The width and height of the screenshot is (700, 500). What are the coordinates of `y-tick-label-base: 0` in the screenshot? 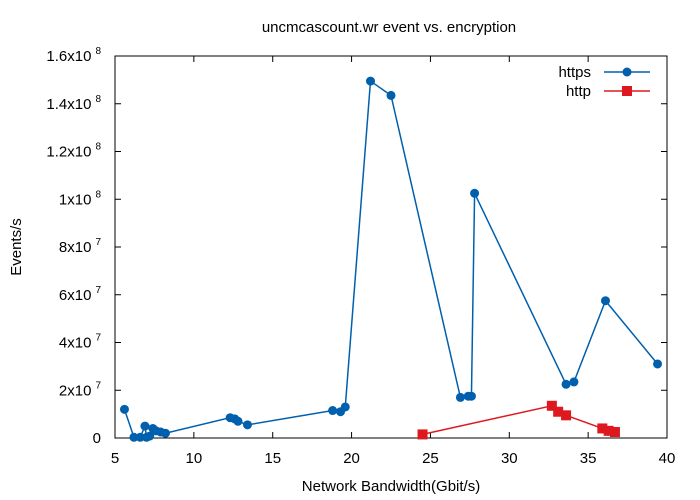 It's located at (97, 438).